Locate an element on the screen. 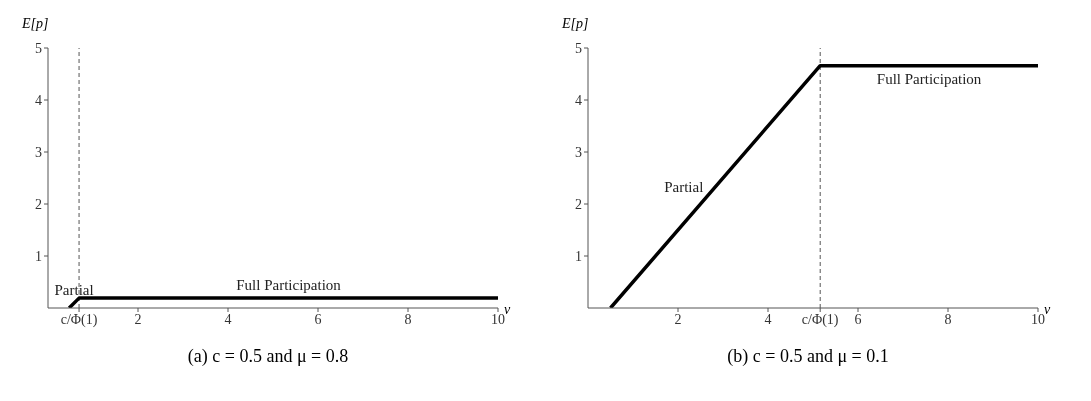  text: (a) c = 0.5 and μ = 0.8 is located at coordinates (268, 356).